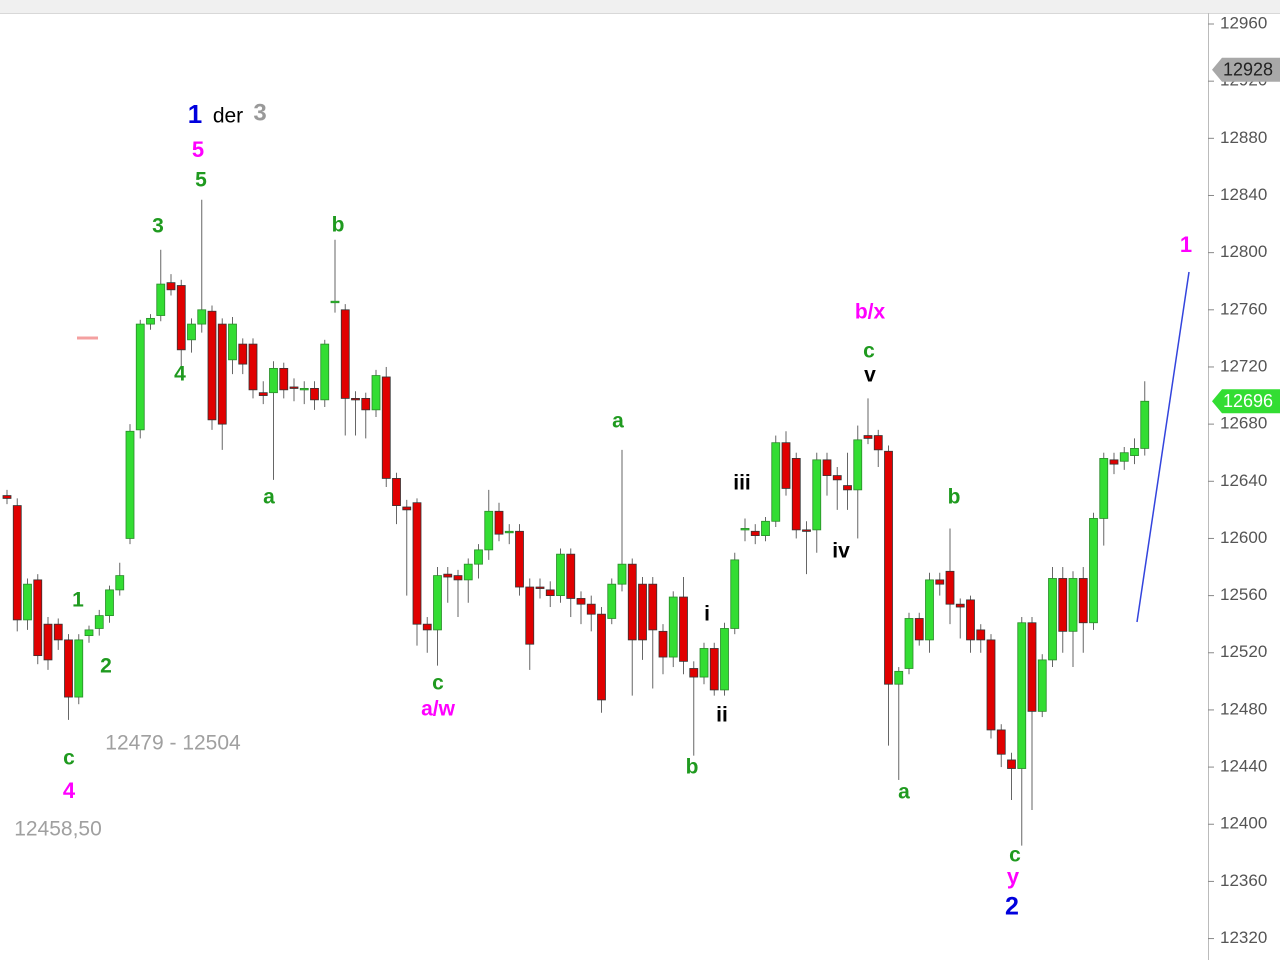 The image size is (1280, 965). I want to click on wave-label: y, so click(1013, 876).